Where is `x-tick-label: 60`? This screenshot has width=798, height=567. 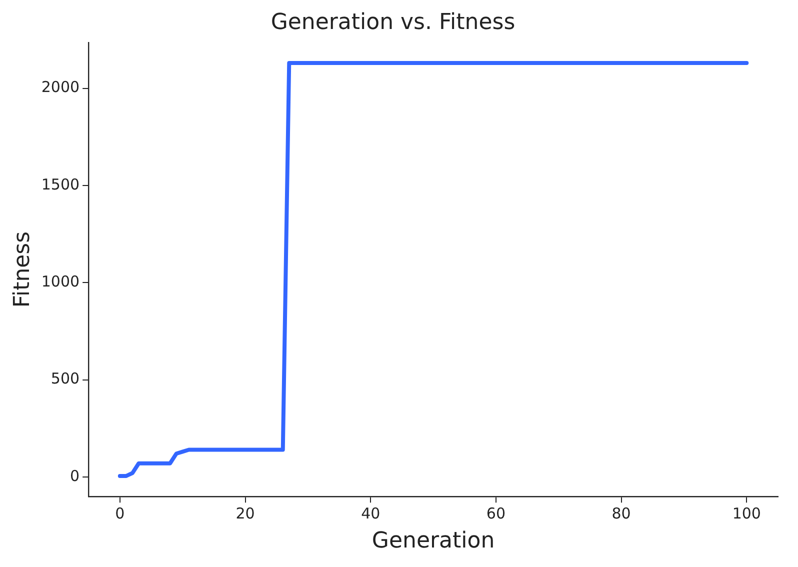 x-tick-label: 60 is located at coordinates (496, 513).